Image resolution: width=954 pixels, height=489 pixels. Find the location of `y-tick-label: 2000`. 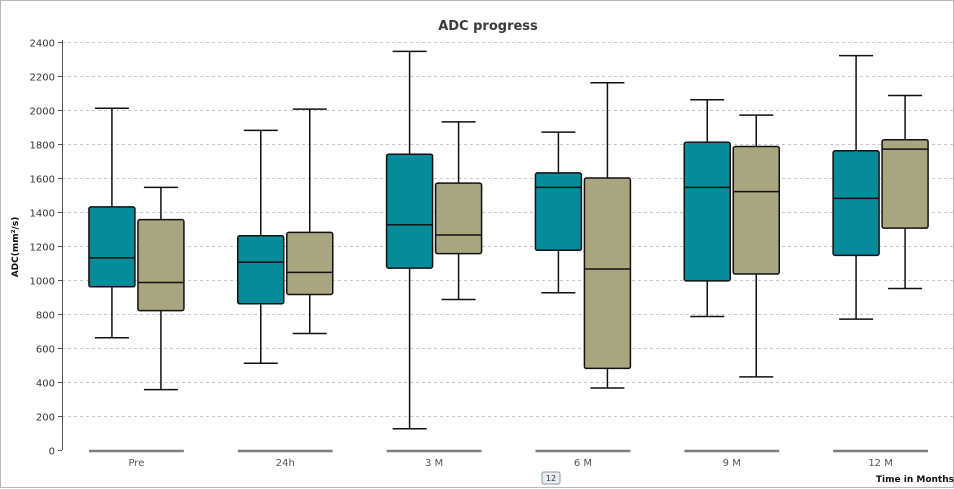

y-tick-label: 2000 is located at coordinates (42, 112).